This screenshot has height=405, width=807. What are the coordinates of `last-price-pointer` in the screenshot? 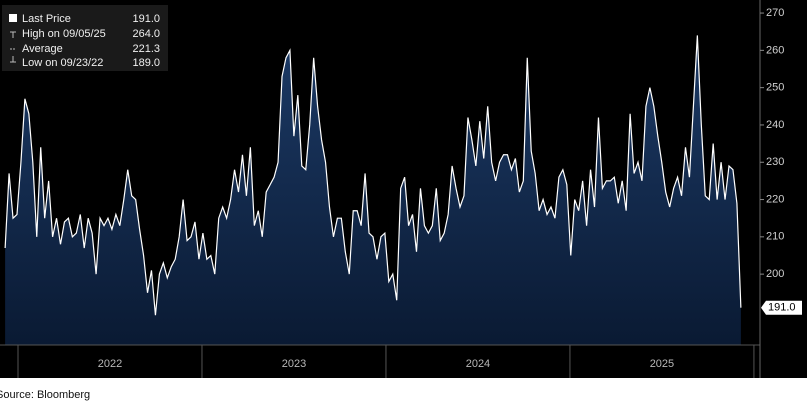 It's located at (781, 307).